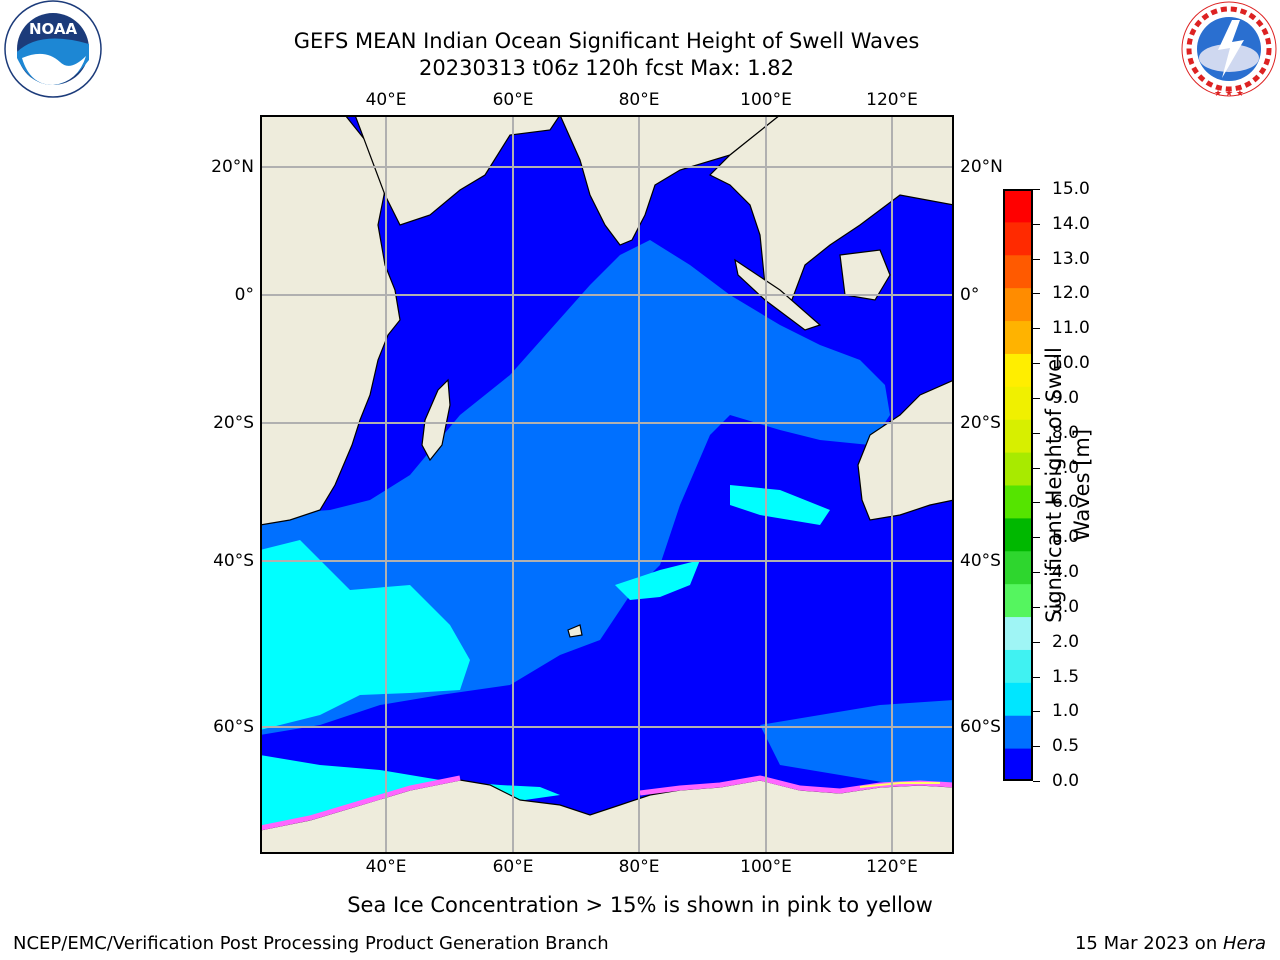 This screenshot has width=1280, height=960. What do you see at coordinates (1071, 328) in the screenshot?
I see `colorbar-tick-label: 11.0` at bounding box center [1071, 328].